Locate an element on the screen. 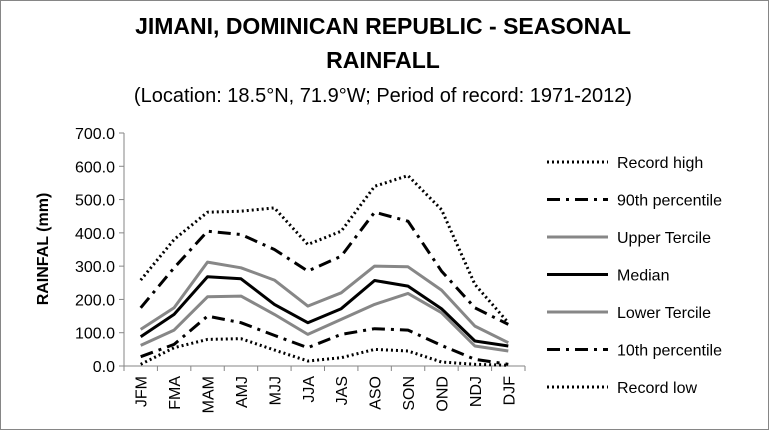 This screenshot has height=435, width=769. series-line-median is located at coordinates (324, 311).